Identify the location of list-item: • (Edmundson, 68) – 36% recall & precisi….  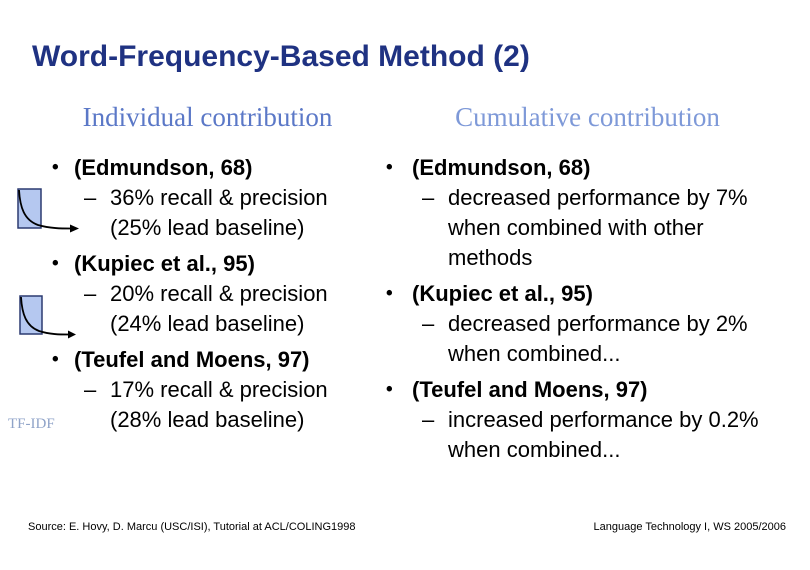
(195, 198).